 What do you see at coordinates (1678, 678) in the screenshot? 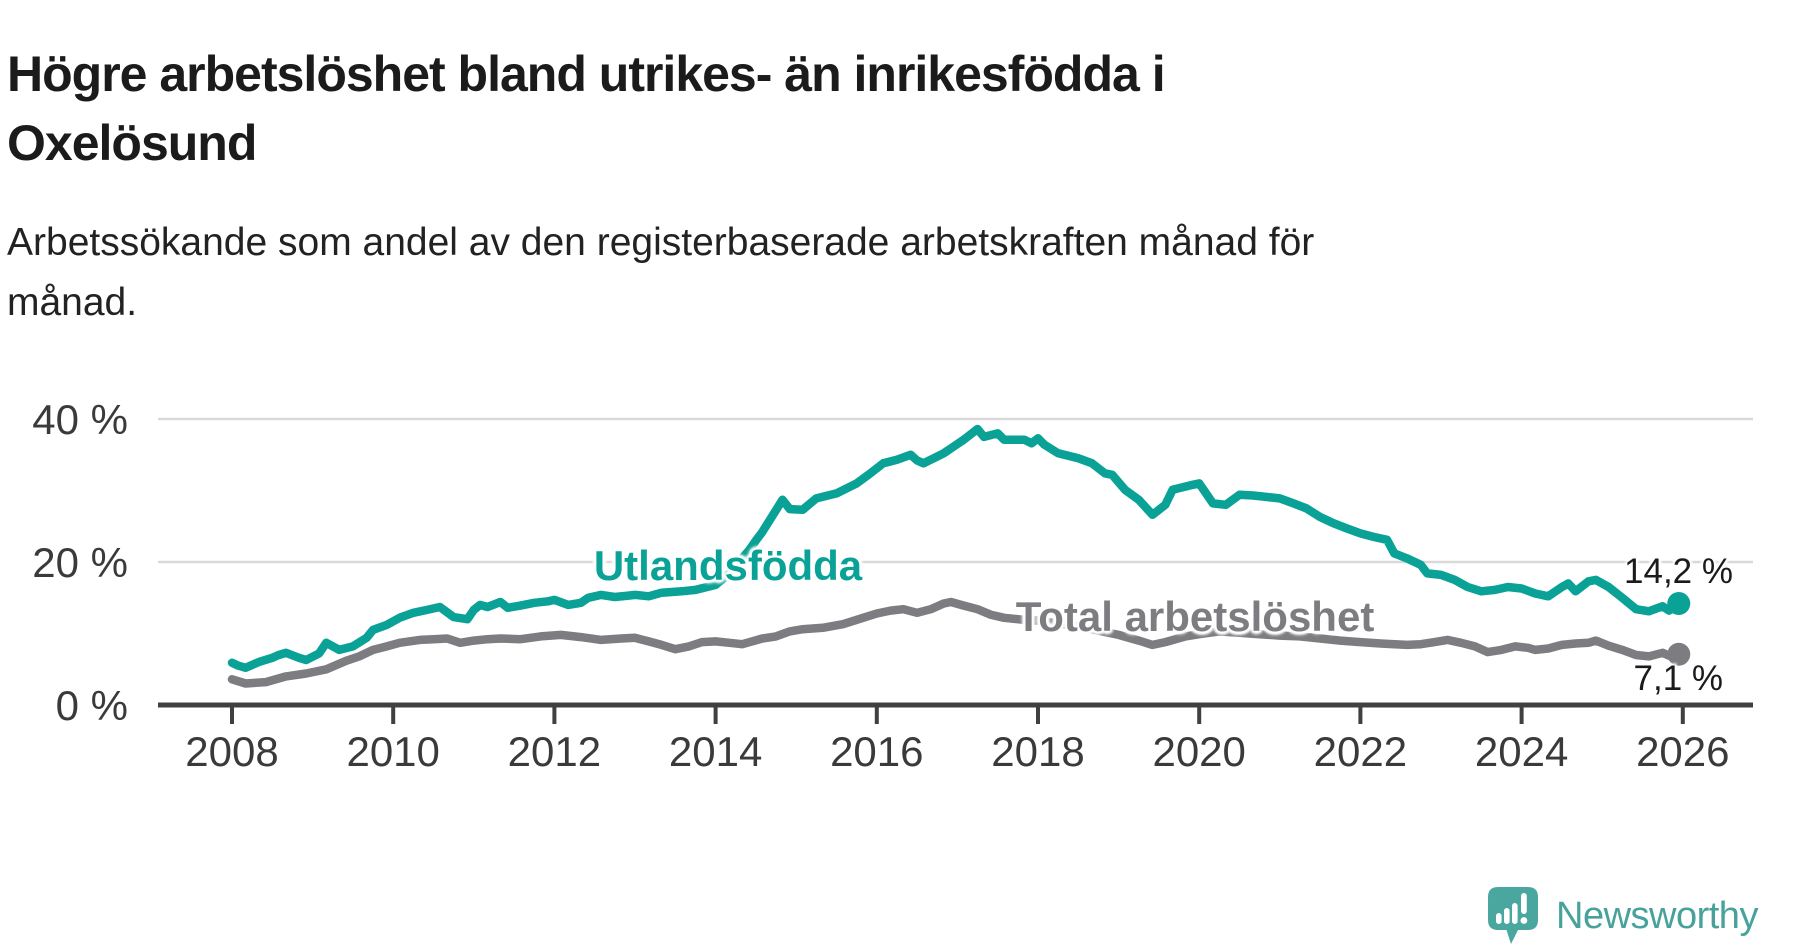
I see `end-value-label-total: 7,1 %` at bounding box center [1678, 678].